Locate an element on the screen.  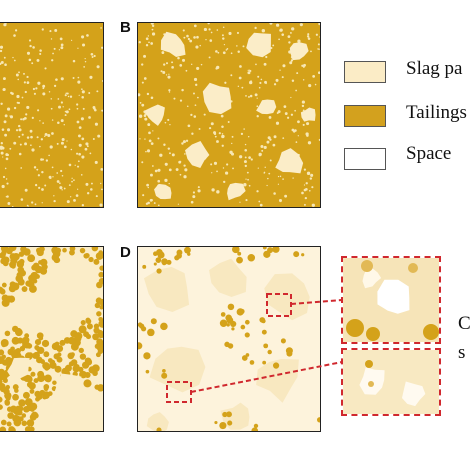
panel-b-texture is located at coordinates (229, 115).